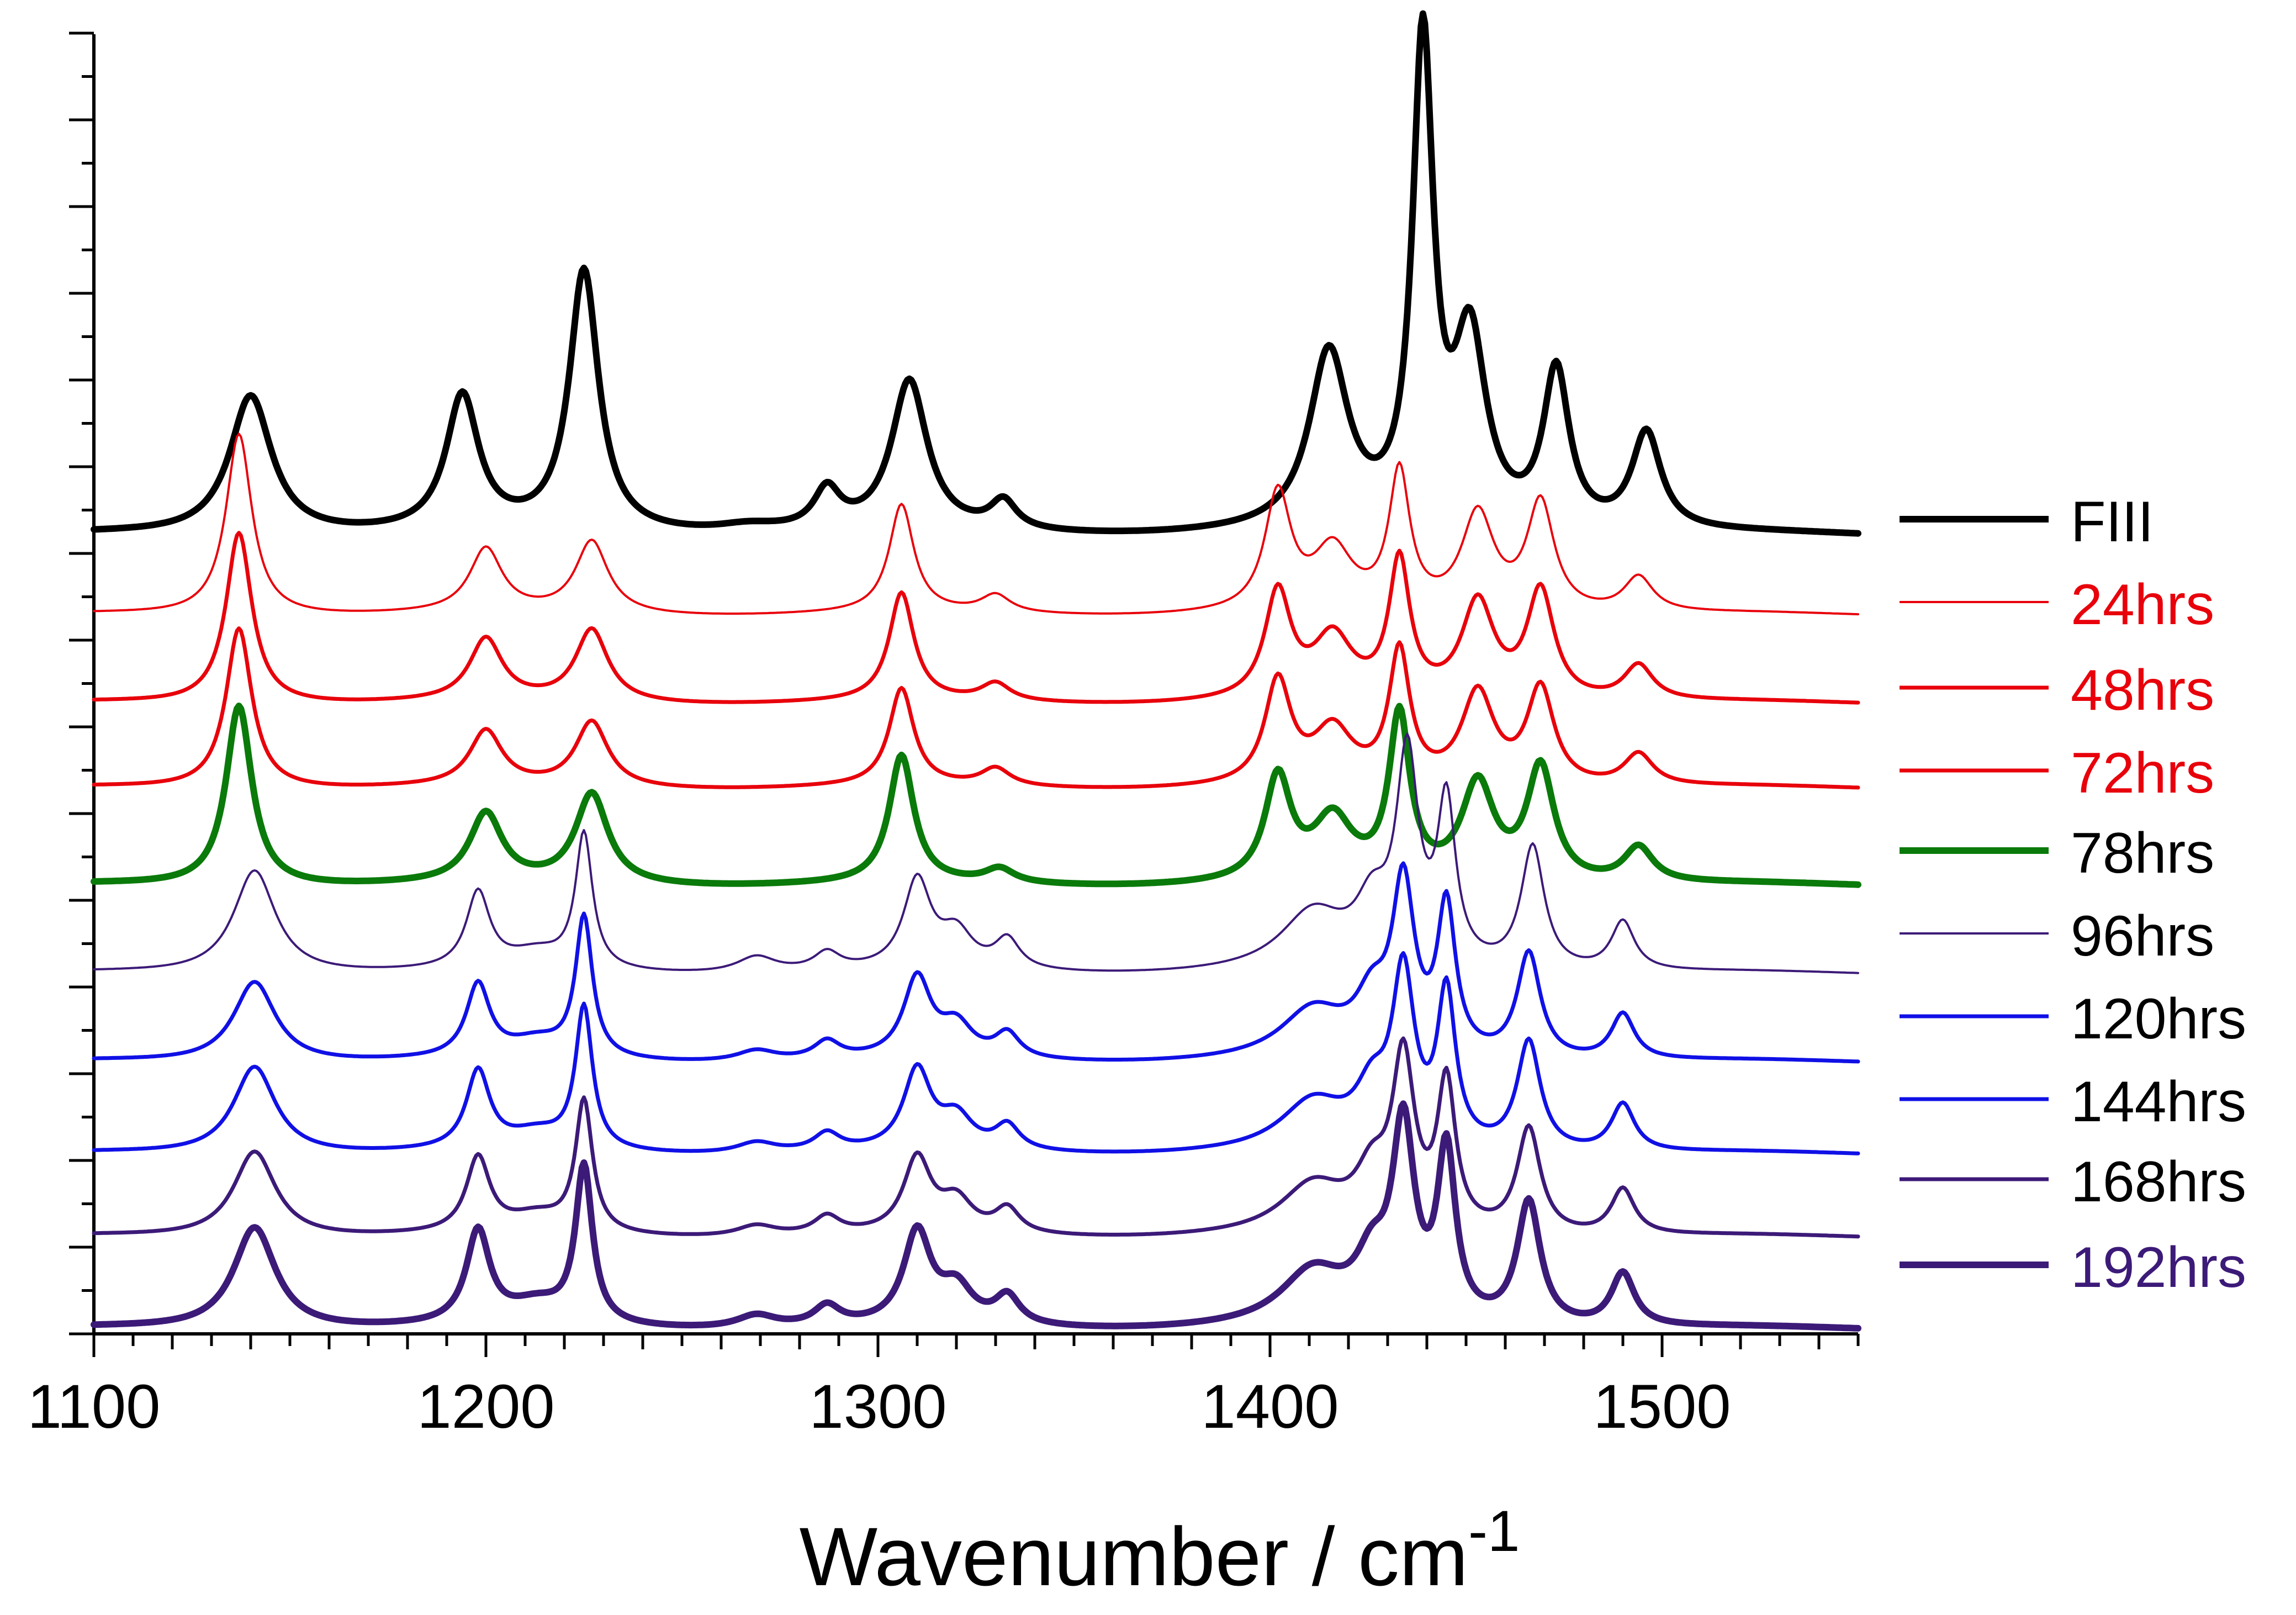  I want to click on legend-label-72hrs: 72hrs, so click(2142, 773).